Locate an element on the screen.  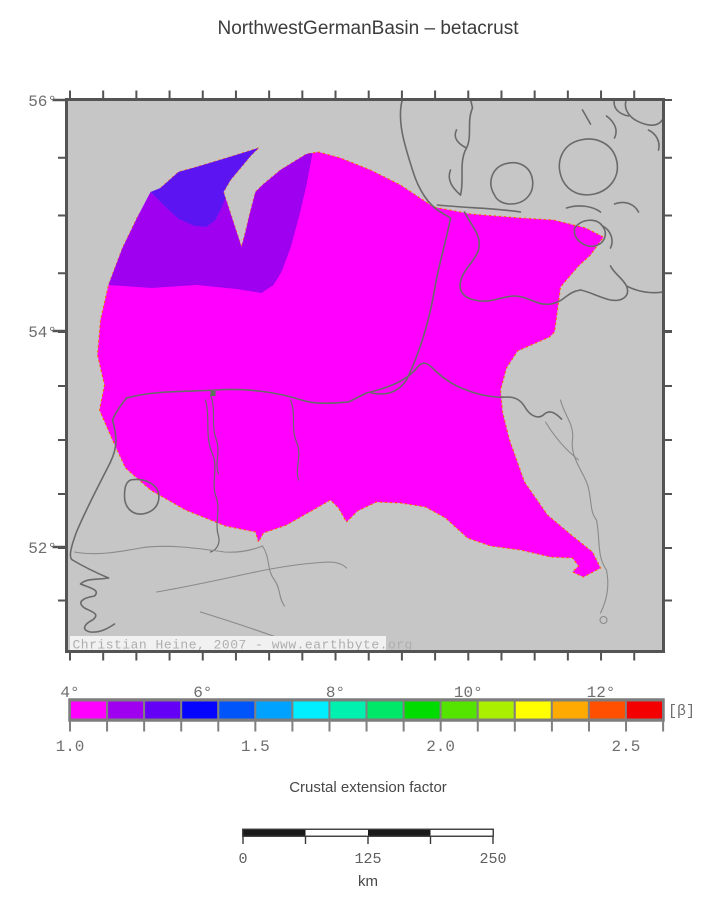
y-axis-label-54: 54° is located at coordinates (42, 333).